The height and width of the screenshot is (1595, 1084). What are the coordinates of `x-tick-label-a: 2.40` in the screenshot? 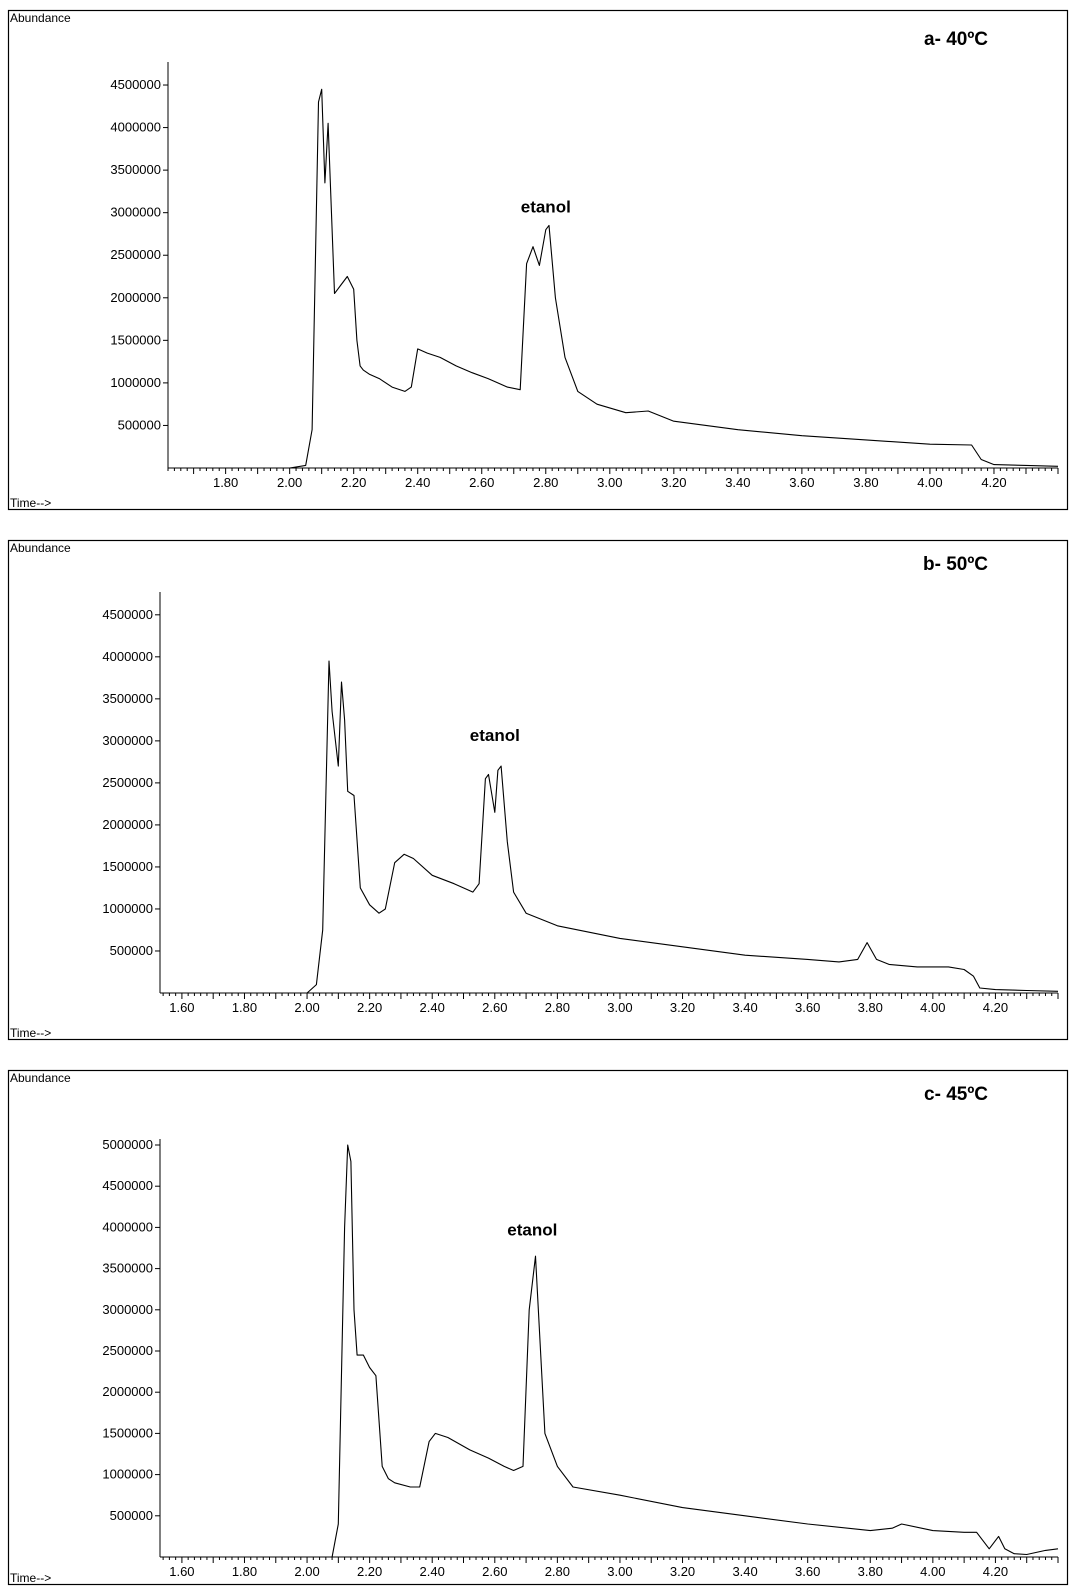 It's located at (417, 482).